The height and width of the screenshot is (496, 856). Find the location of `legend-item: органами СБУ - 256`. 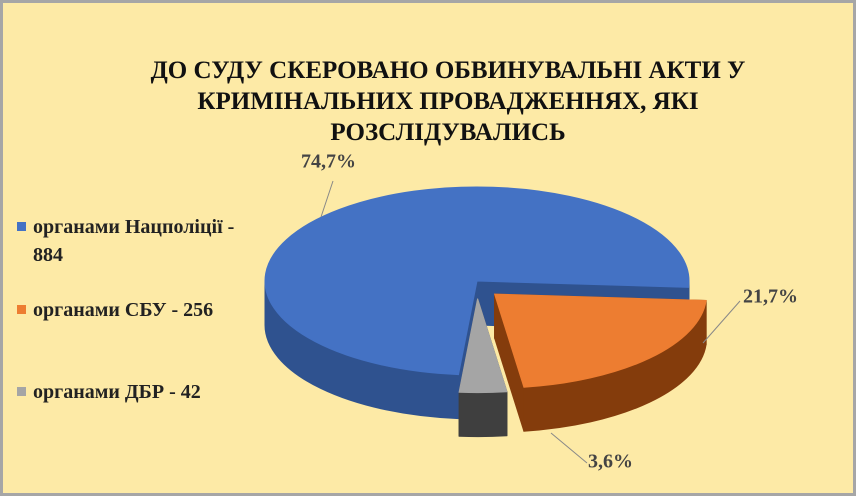

legend-item: органами СБУ - 256 is located at coordinates (131, 310).